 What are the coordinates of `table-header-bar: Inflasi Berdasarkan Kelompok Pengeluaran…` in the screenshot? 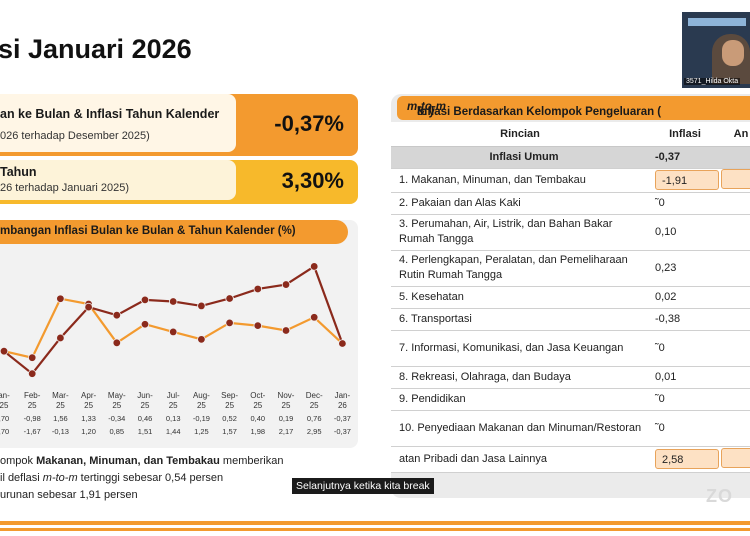 It's located at (573, 108).